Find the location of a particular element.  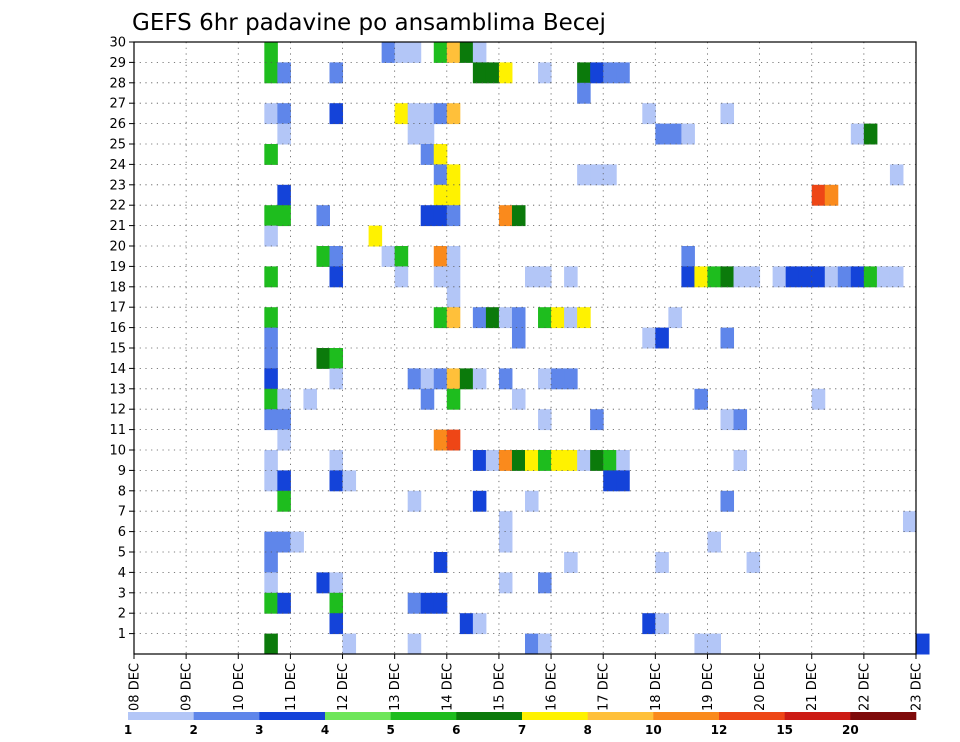

y-tick-label: 13 is located at coordinates (117, 389).